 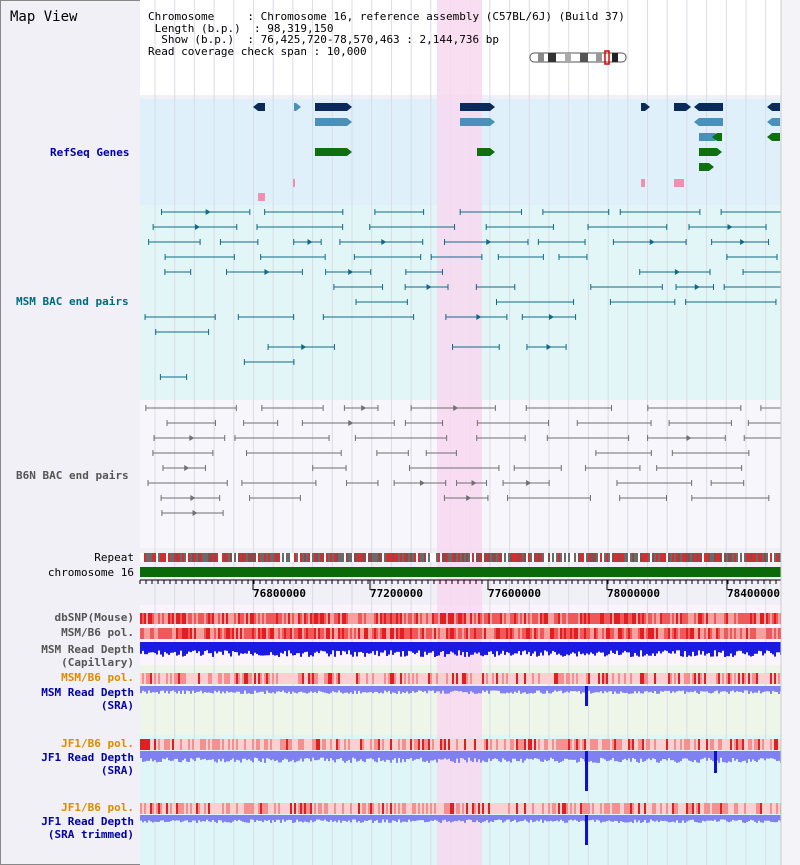 I want to click on track-label-refseq: RefSeq Genes, so click(x=90, y=152).